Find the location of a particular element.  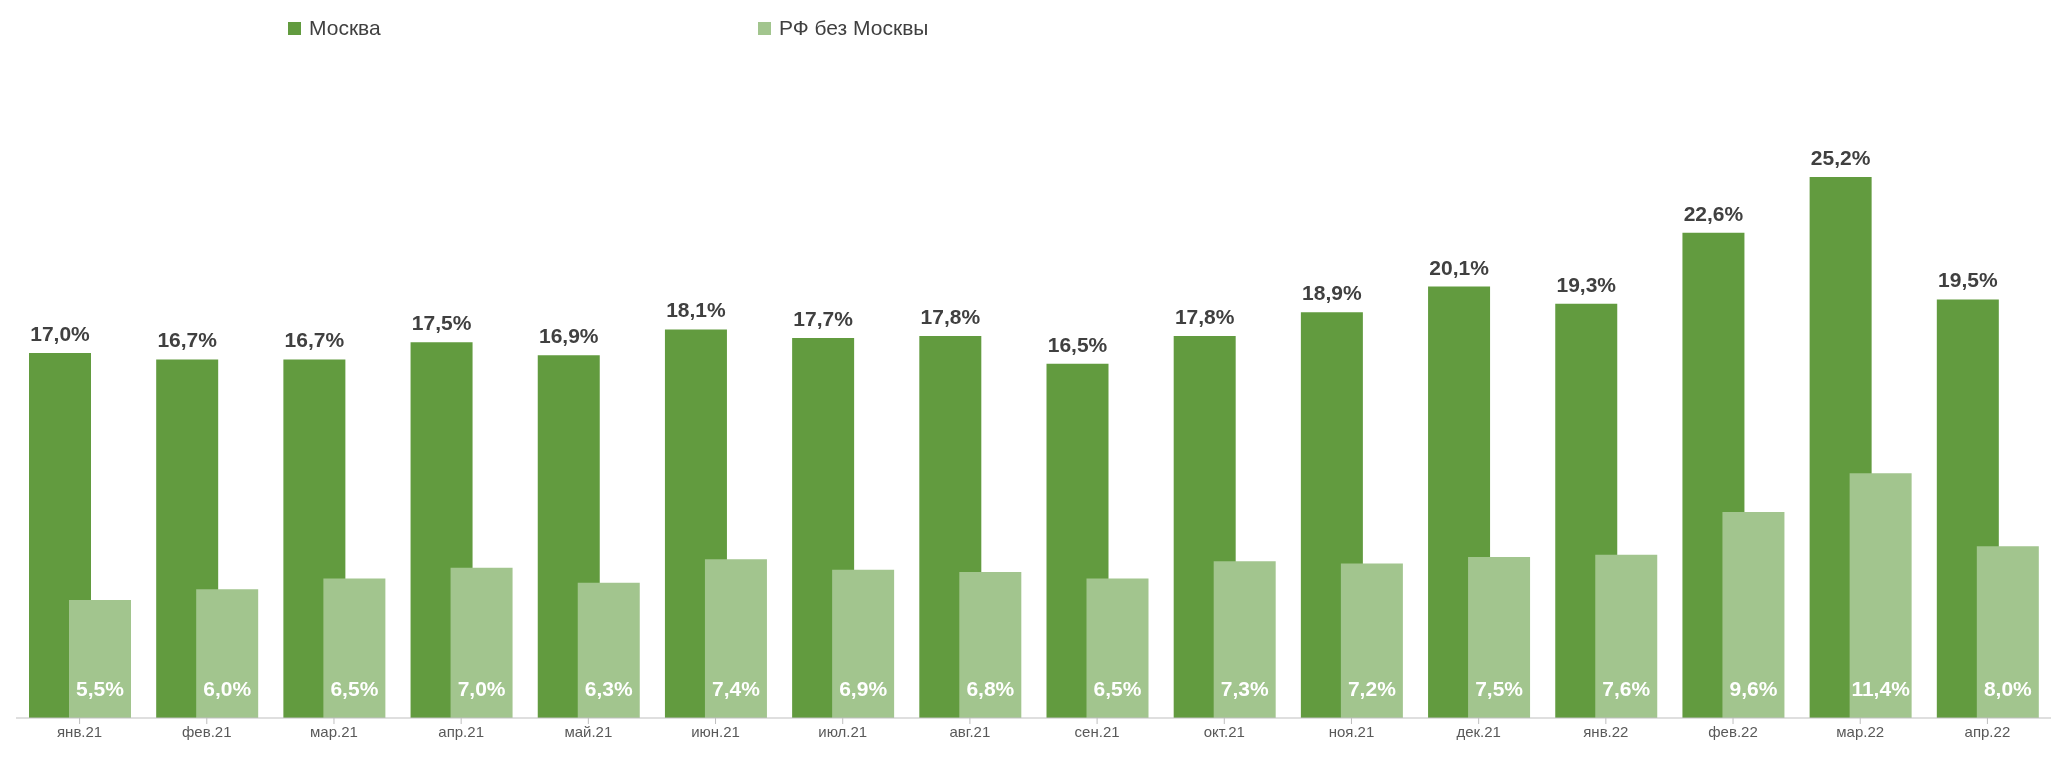

data-label: 22,6% is located at coordinates (1713, 213).